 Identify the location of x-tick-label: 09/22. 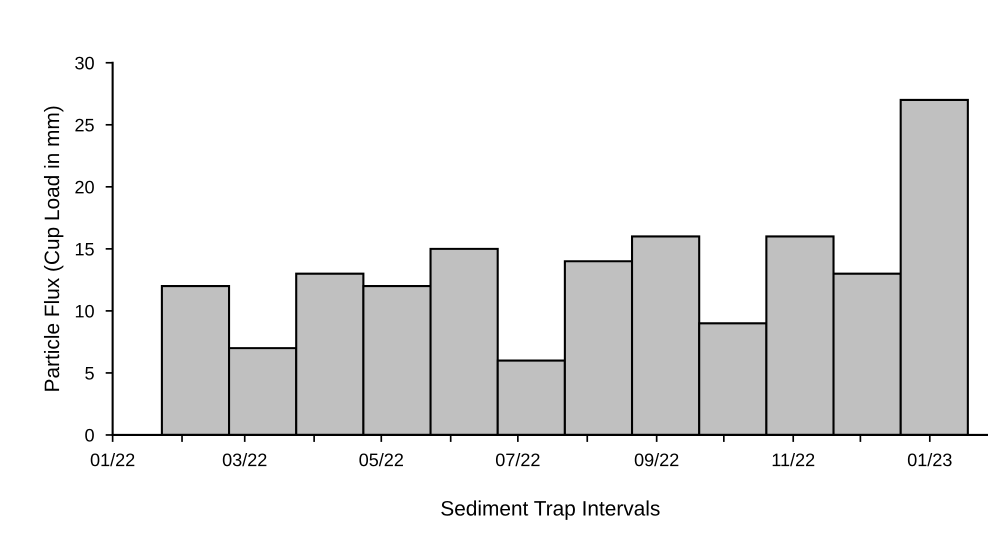
(656, 459).